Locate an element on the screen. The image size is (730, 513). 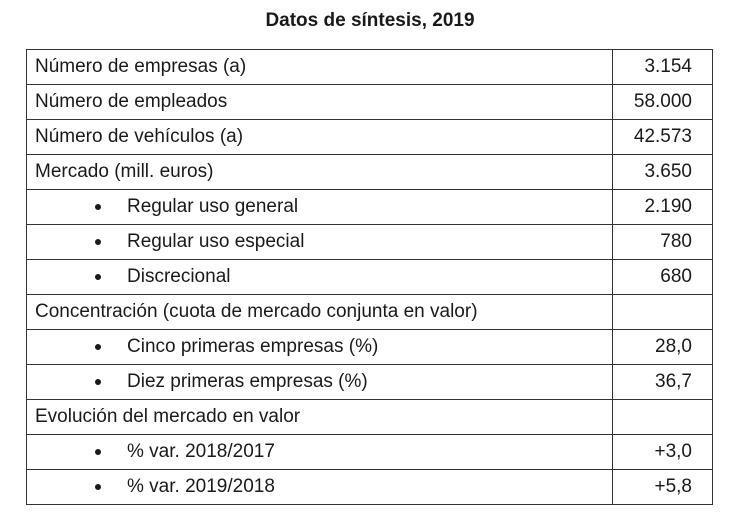
table-row: Número de empleados 58.000 is located at coordinates (369, 102).